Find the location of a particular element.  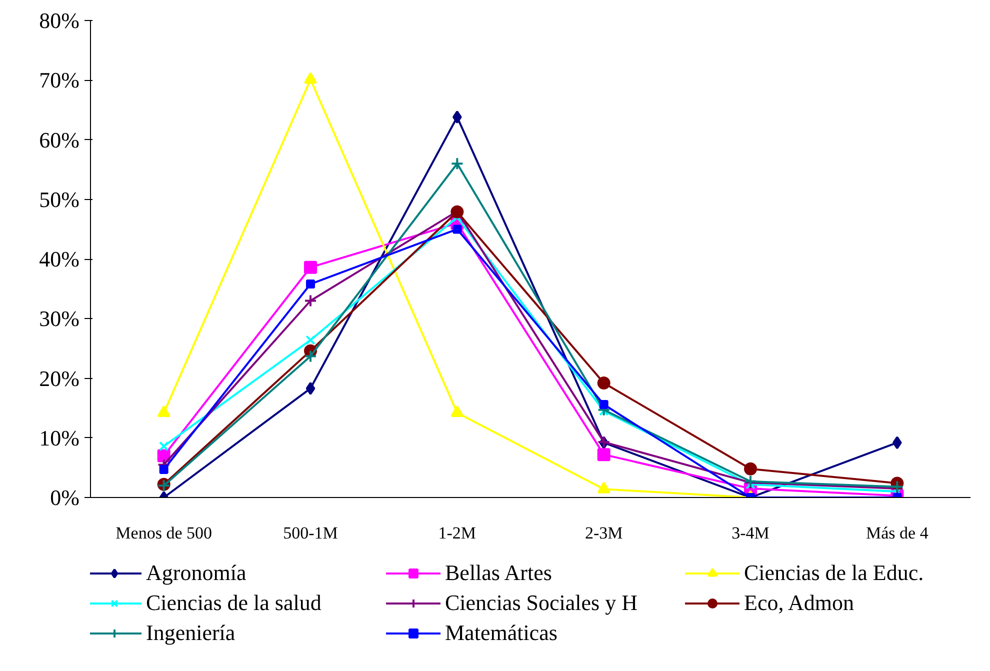

x-tick-label: Menos de 500 is located at coordinates (164, 533).